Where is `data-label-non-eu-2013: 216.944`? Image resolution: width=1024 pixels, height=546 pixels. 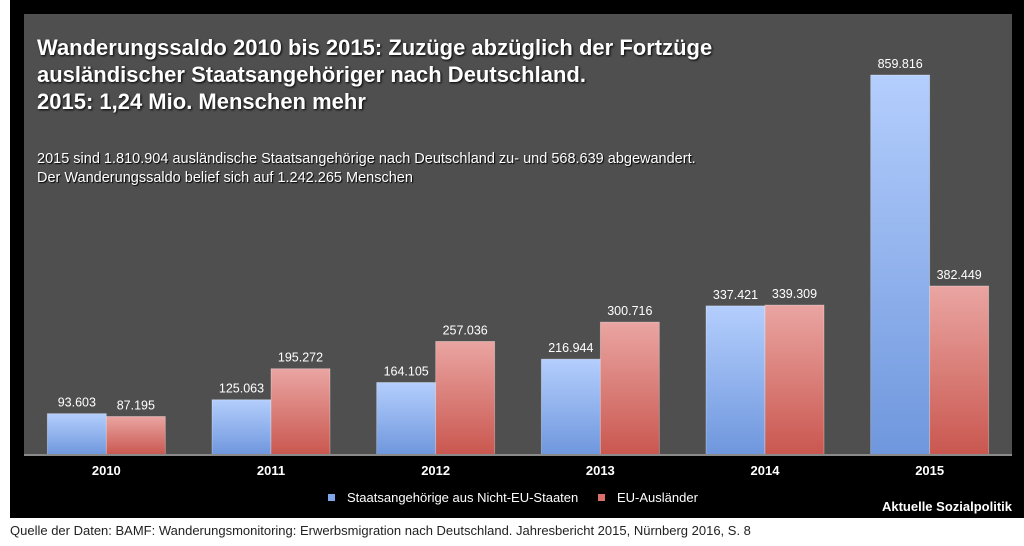 data-label-non-eu-2013: 216.944 is located at coordinates (570, 348).